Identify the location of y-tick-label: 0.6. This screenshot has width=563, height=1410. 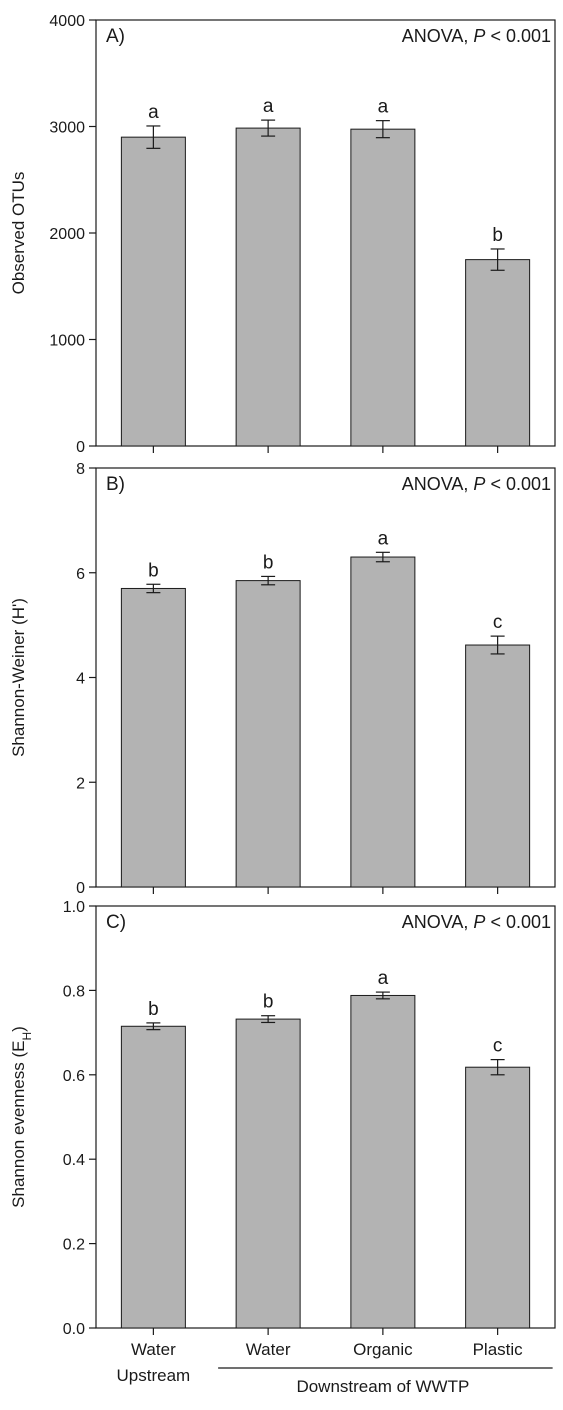
(74, 1076).